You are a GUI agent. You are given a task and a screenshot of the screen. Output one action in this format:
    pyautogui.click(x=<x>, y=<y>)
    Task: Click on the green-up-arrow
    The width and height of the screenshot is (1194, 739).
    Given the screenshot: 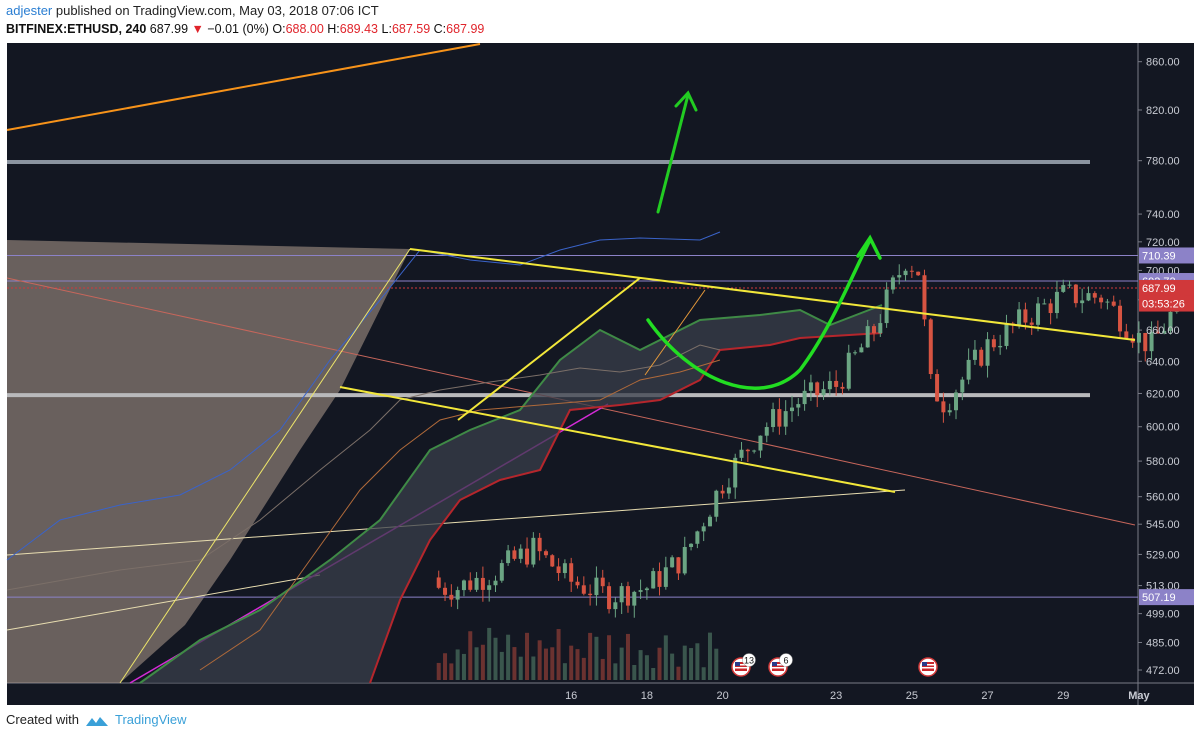 What is the action you would take?
    pyautogui.click(x=673, y=153)
    